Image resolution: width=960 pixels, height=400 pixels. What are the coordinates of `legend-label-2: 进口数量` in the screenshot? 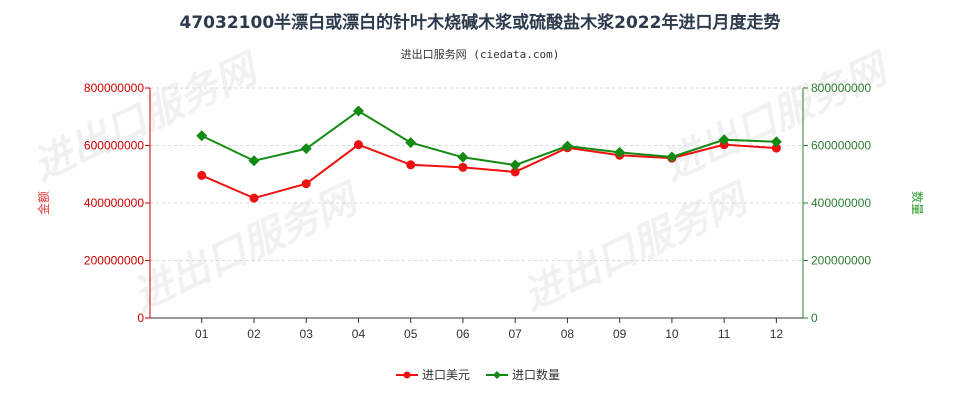 It's located at (536, 374).